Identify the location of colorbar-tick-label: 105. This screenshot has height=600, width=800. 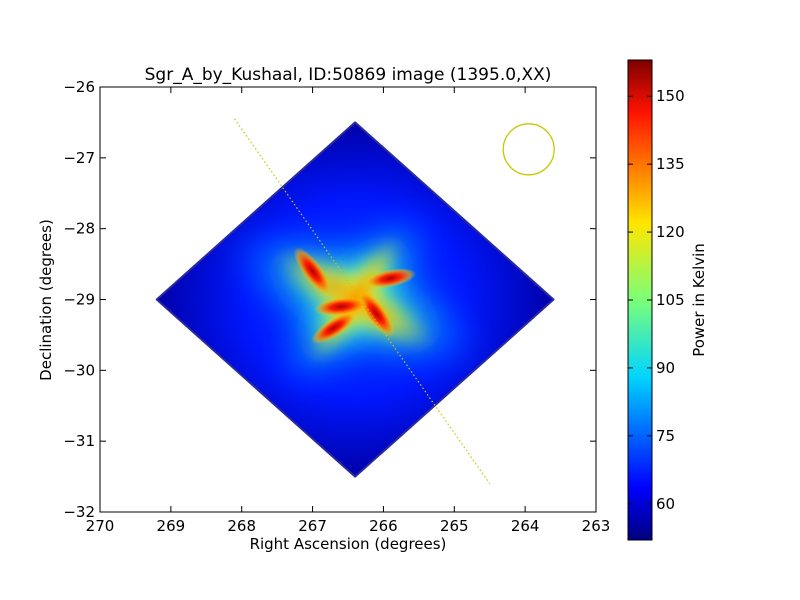
(670, 300).